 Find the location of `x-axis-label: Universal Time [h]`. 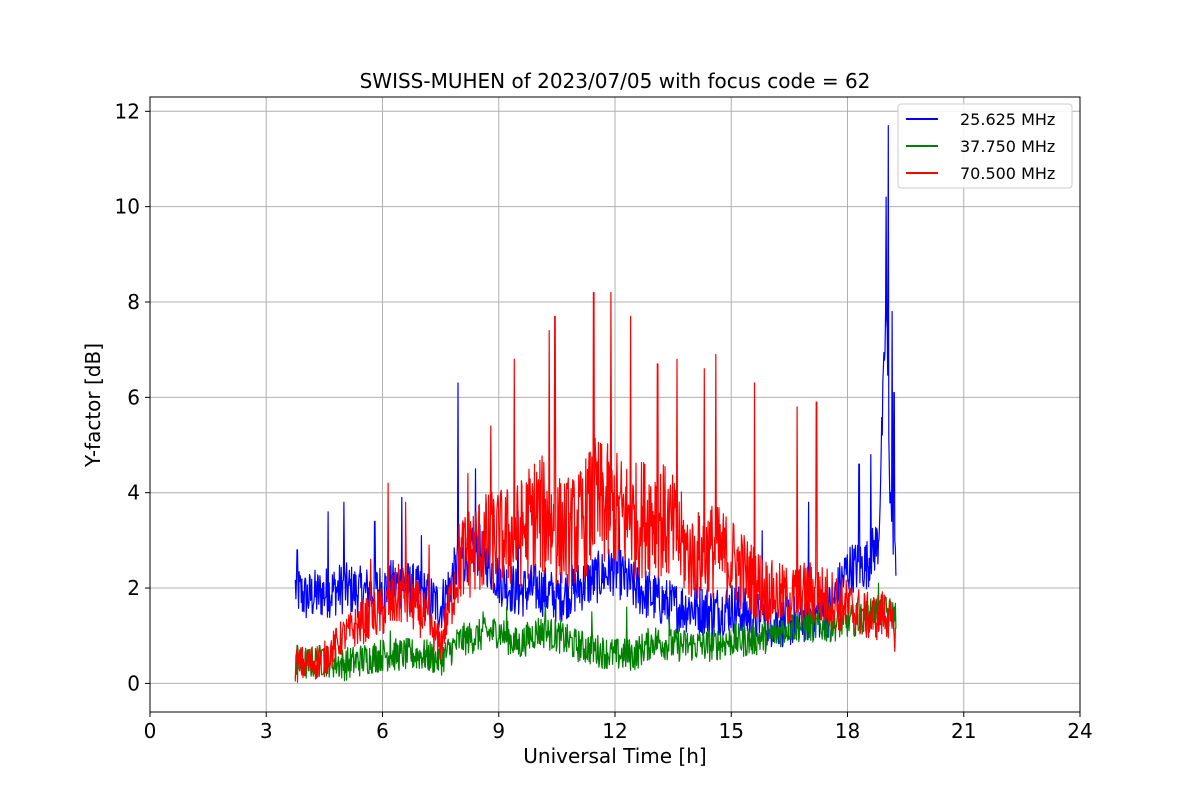

x-axis-label: Universal Time [h] is located at coordinates (614, 756).